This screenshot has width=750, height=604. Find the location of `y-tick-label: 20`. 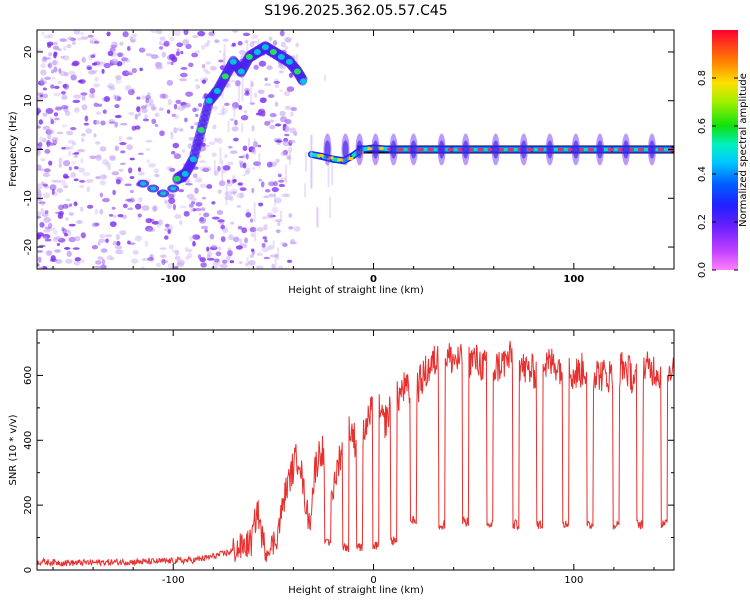

y-tick-label: 20 is located at coordinates (28, 52).